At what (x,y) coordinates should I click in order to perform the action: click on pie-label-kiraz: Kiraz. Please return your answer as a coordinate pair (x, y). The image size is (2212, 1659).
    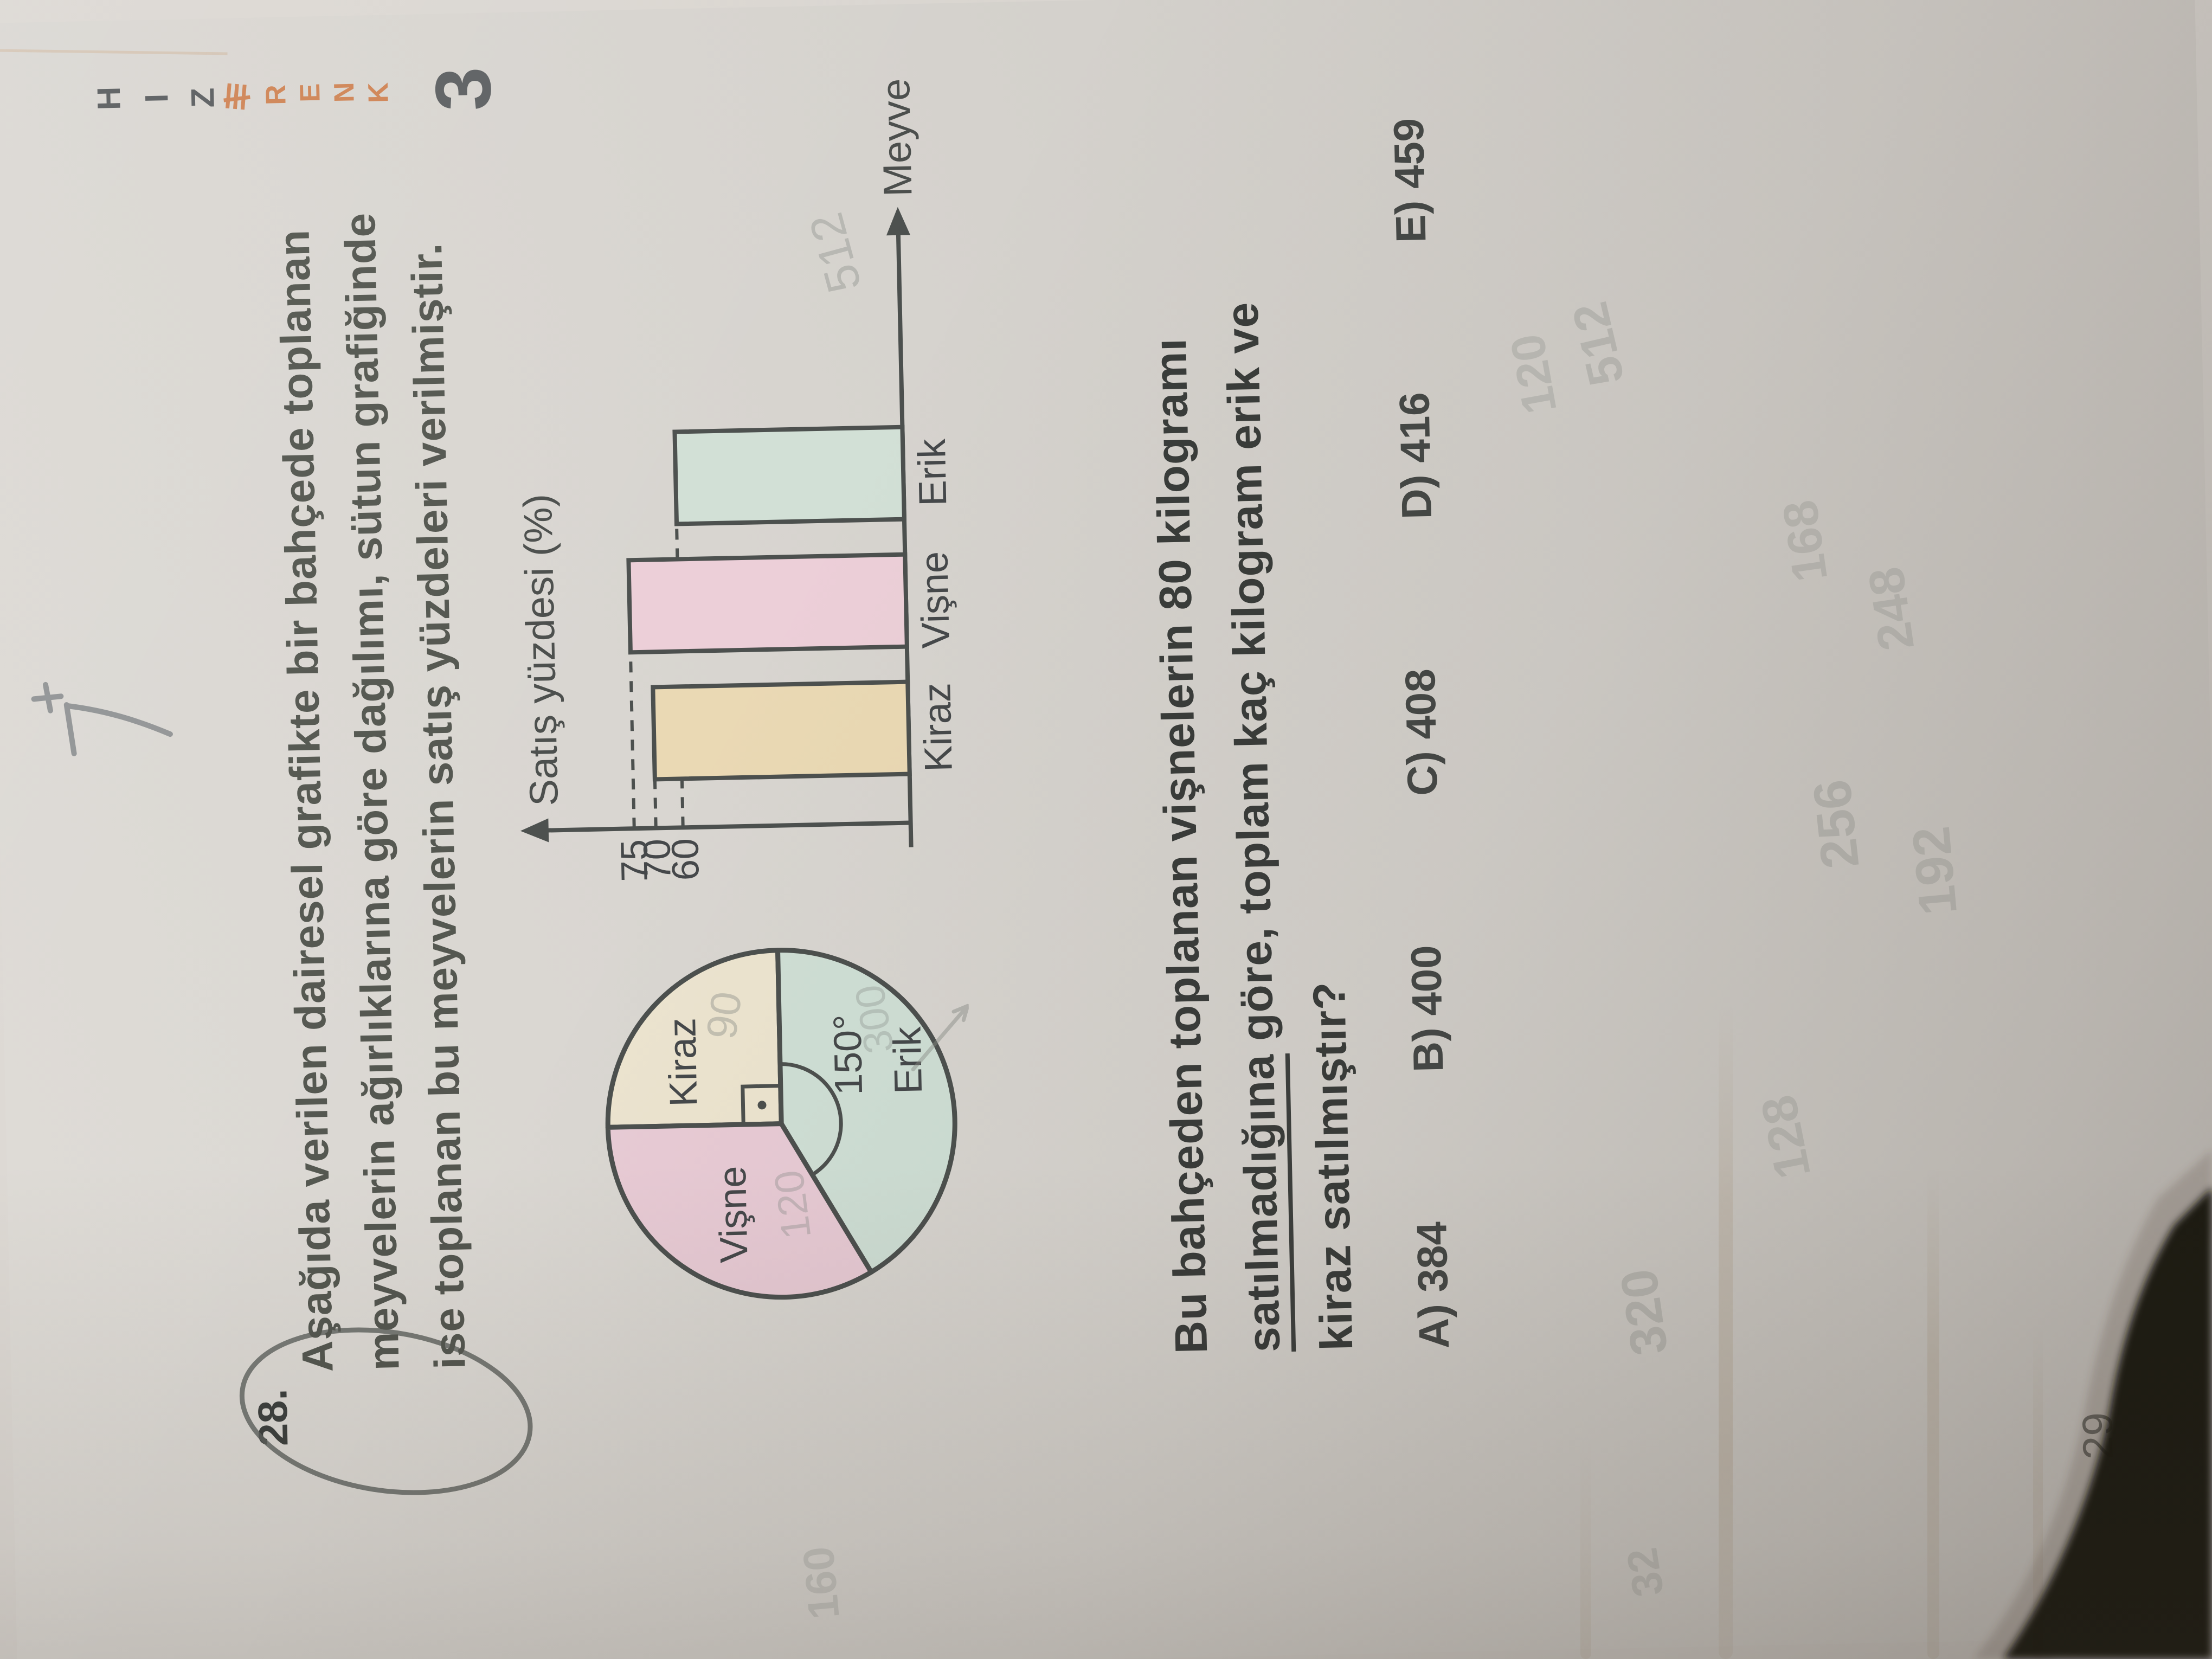
    Looking at the image, I should click on (682, 1063).